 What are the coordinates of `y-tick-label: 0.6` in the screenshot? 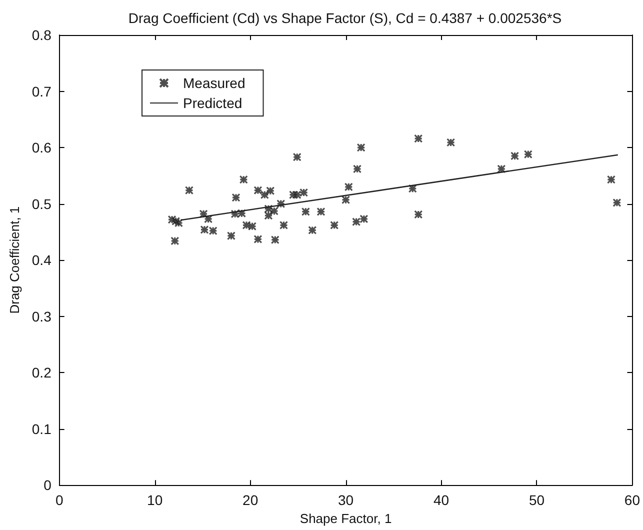 It's located at (42, 148).